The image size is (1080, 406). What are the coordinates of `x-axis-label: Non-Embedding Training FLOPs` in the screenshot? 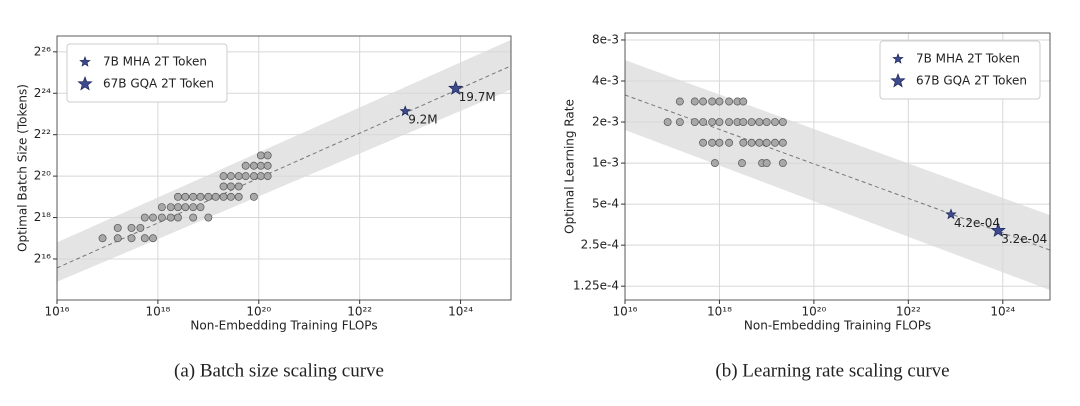 It's located at (837, 326).